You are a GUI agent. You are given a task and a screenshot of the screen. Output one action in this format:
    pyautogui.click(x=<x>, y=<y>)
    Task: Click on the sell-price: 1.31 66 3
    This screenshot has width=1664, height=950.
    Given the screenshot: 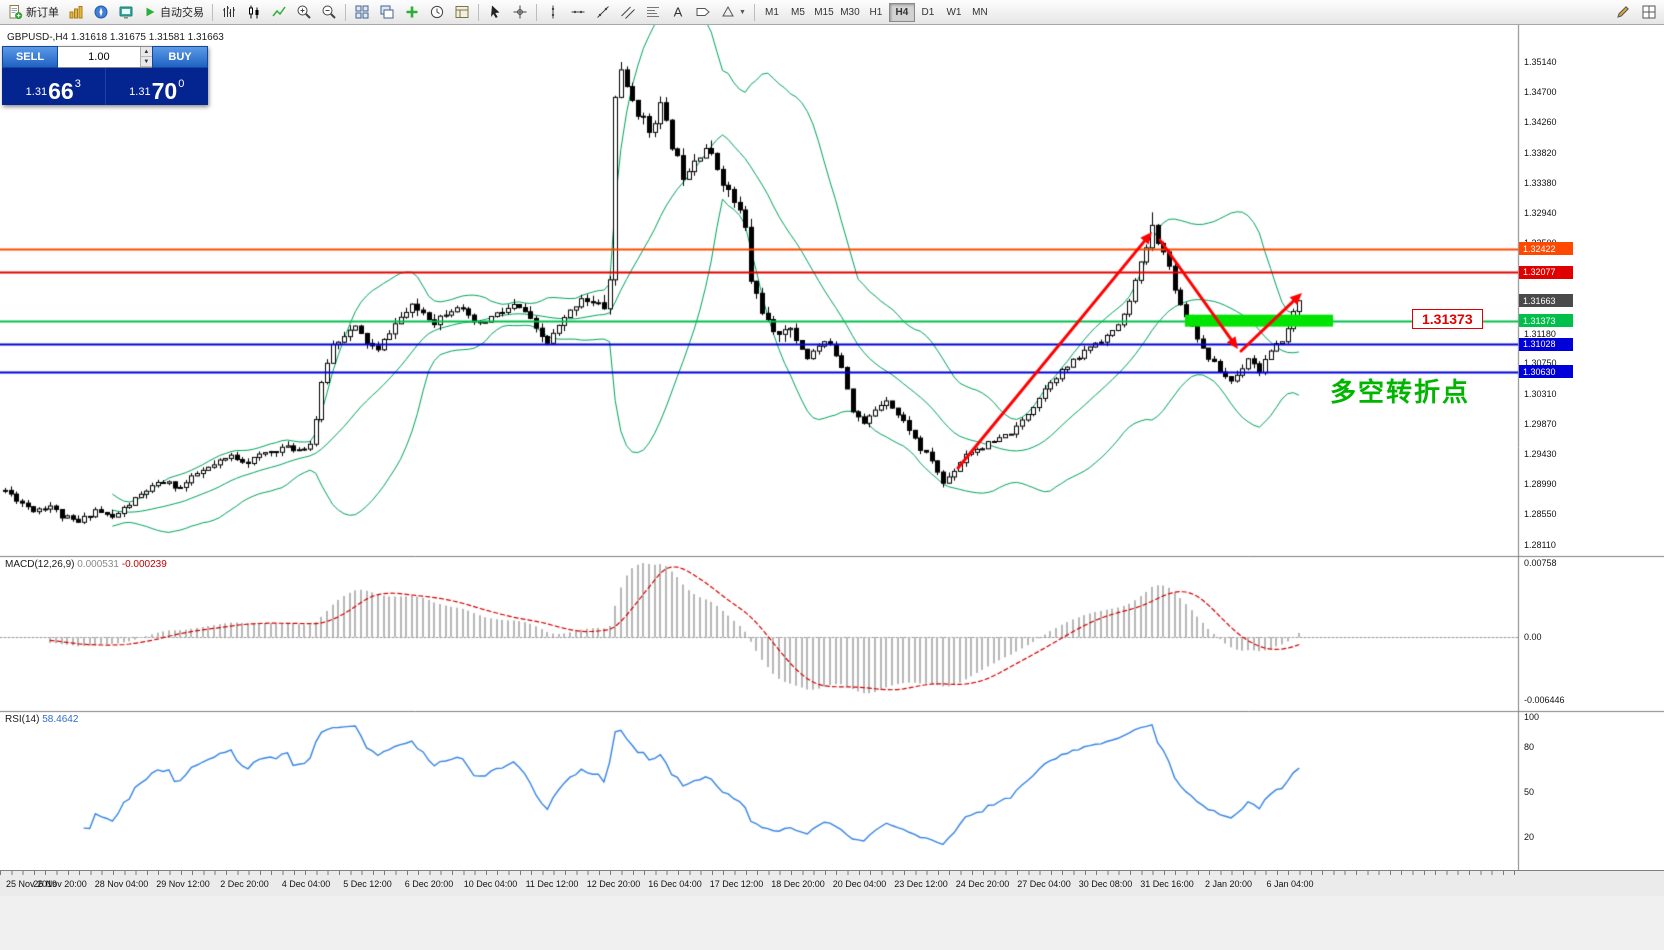 What is the action you would take?
    pyautogui.click(x=54, y=86)
    